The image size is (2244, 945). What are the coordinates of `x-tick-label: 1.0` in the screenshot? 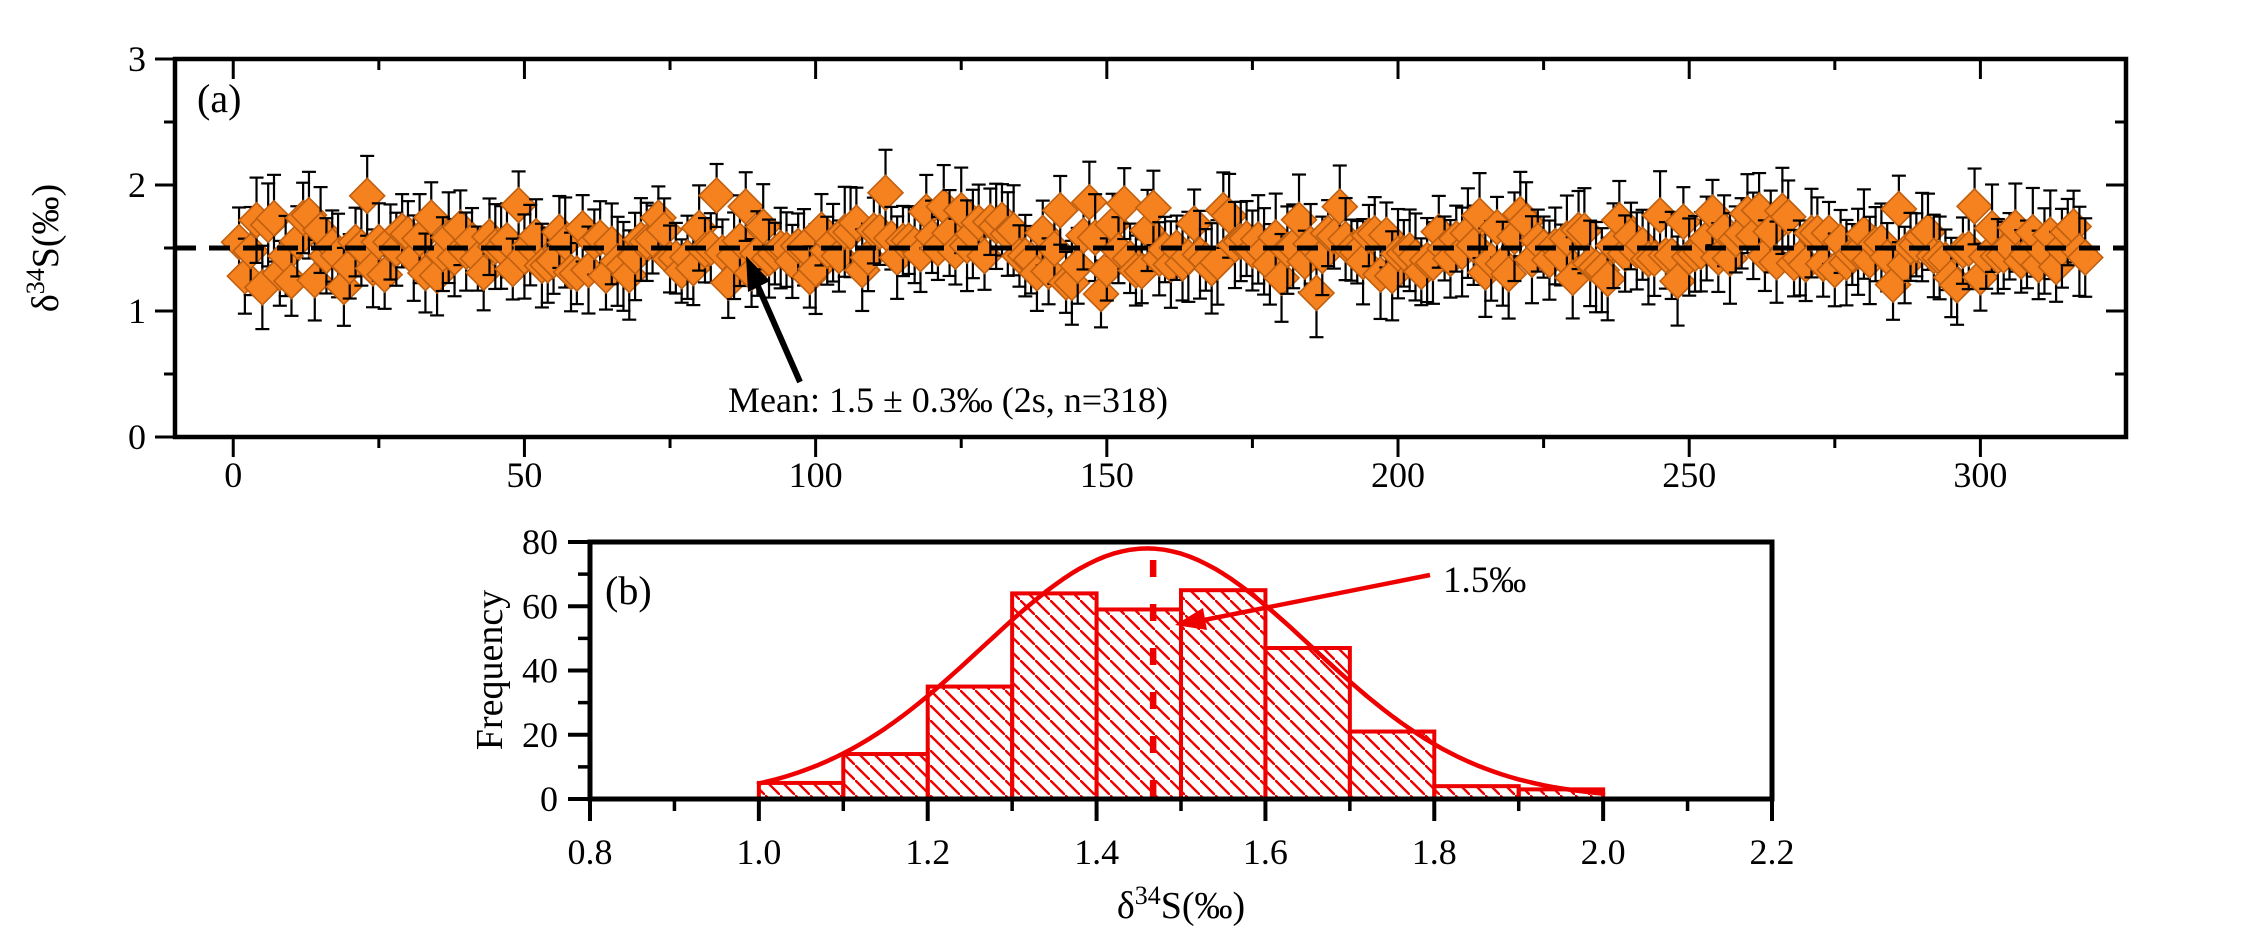 It's located at (758, 852).